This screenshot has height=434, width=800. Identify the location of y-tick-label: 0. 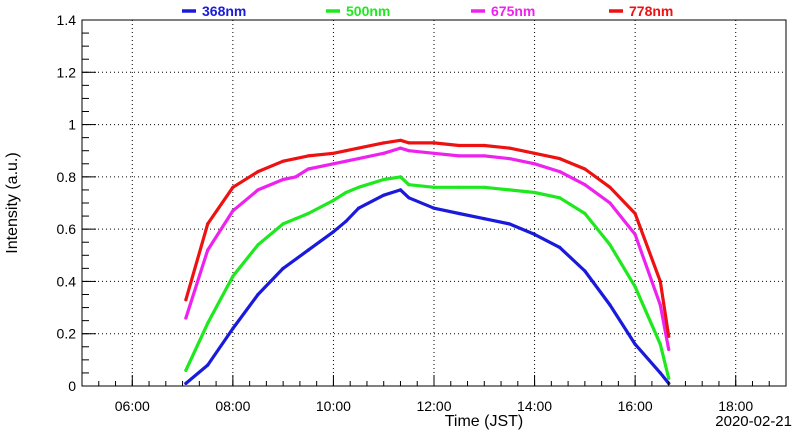
(72, 386).